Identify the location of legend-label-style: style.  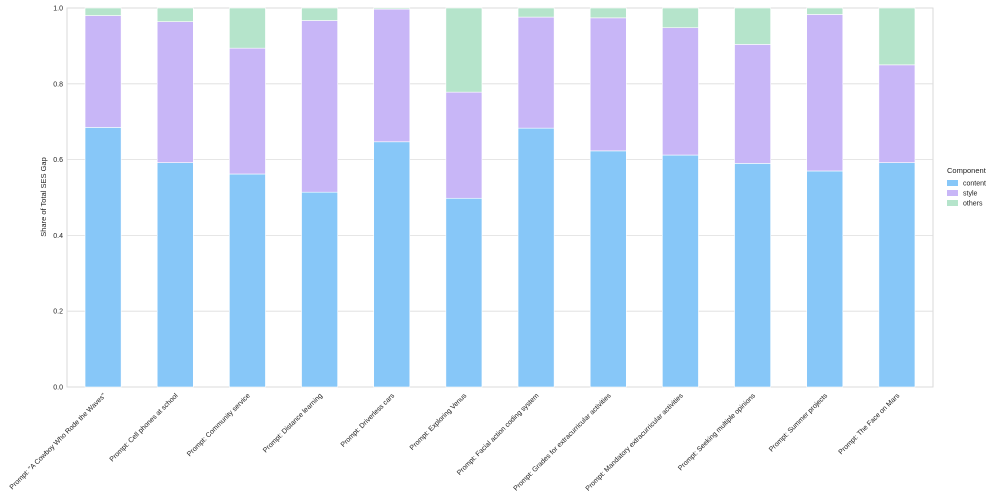
(970, 194).